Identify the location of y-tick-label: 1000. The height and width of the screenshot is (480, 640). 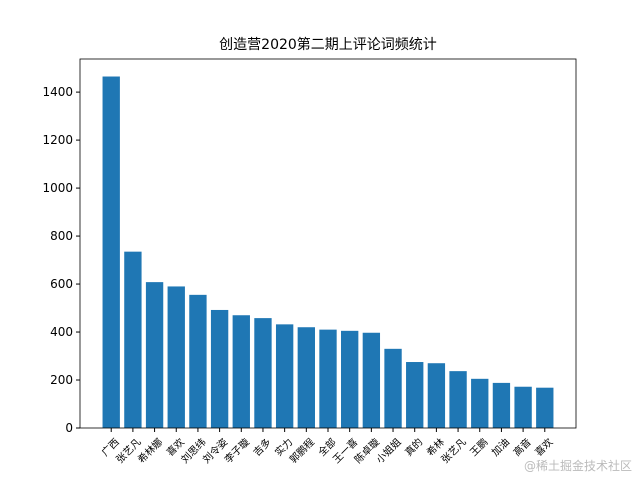
(57, 188).